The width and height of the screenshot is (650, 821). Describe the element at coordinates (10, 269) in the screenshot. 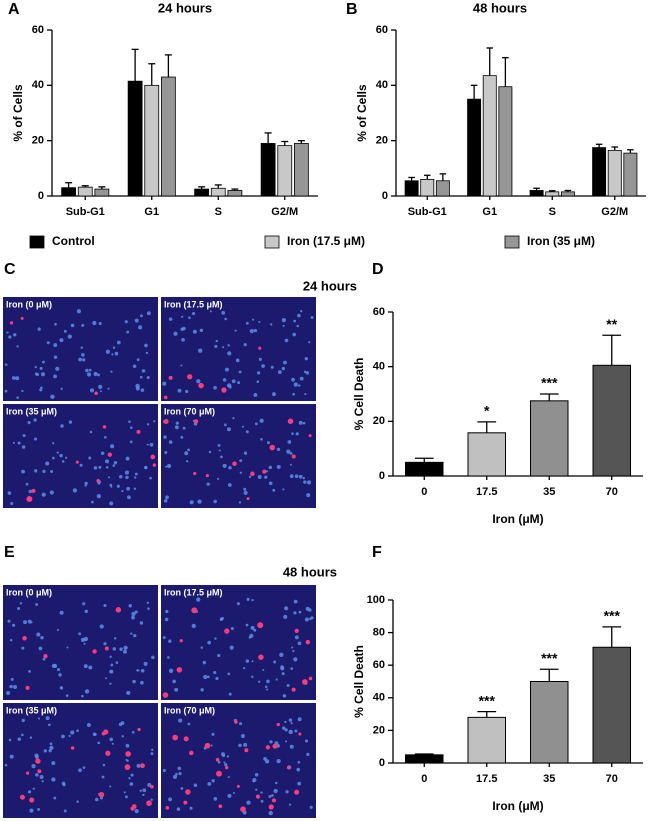

I see `panel-letter: C` at that location.